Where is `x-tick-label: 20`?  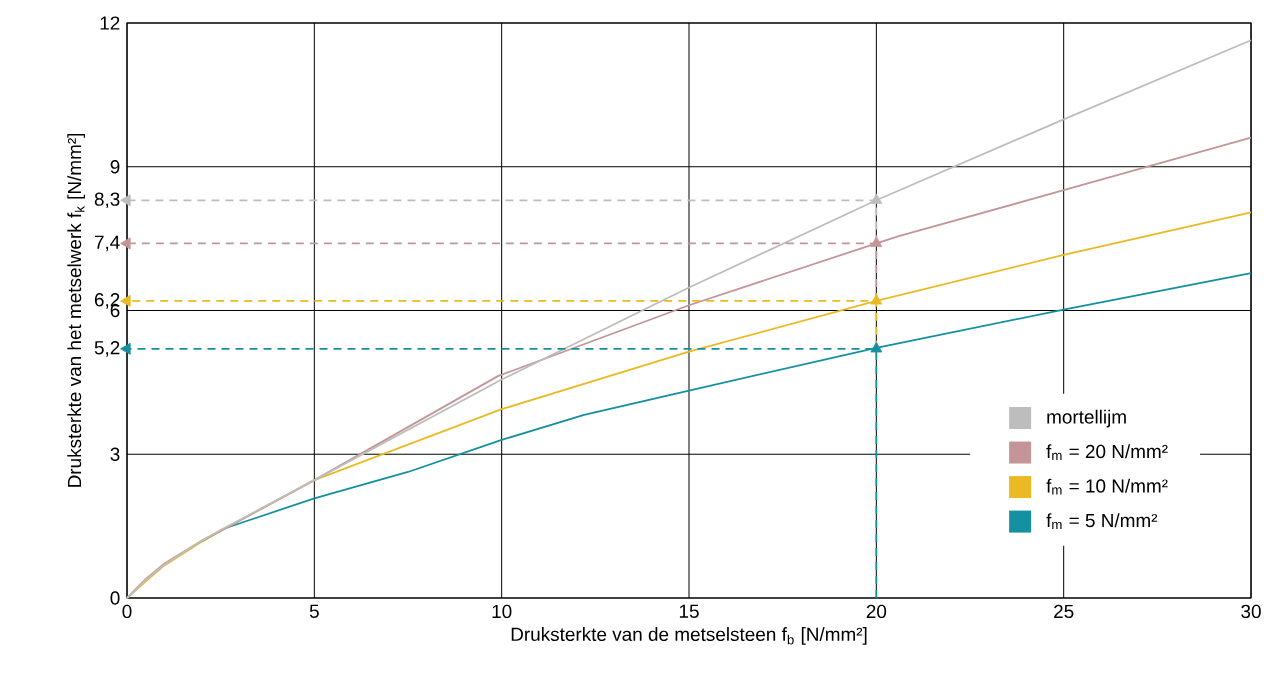 x-tick-label: 20 is located at coordinates (876, 611).